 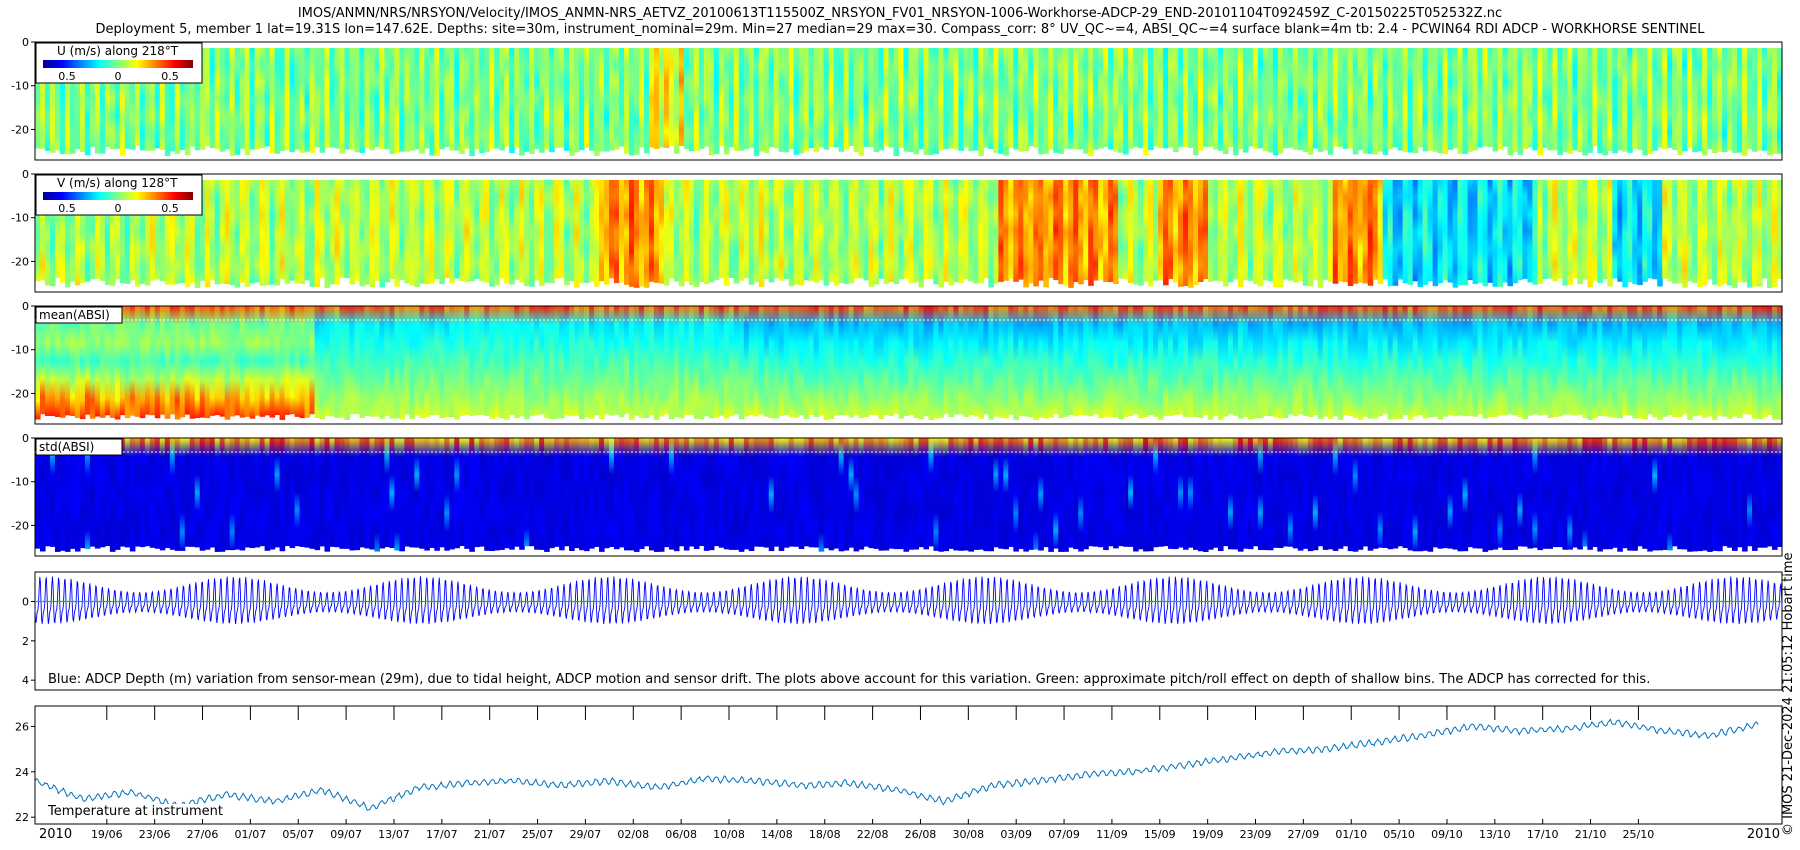 I want to click on panel-label: mean(ABSI), so click(x=74, y=315).